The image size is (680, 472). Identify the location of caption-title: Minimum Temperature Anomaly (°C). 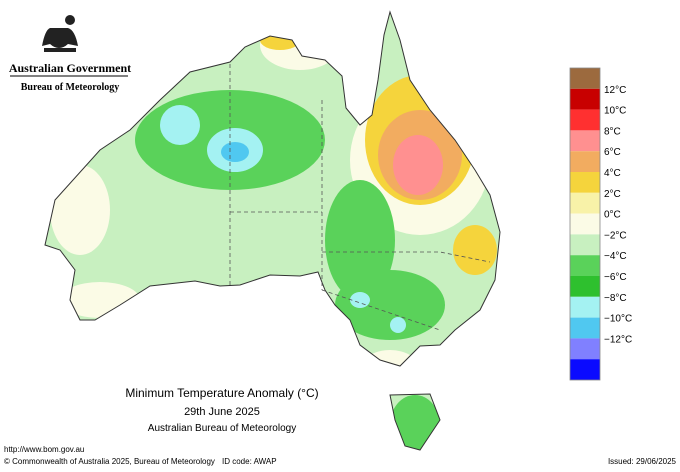
(221, 393).